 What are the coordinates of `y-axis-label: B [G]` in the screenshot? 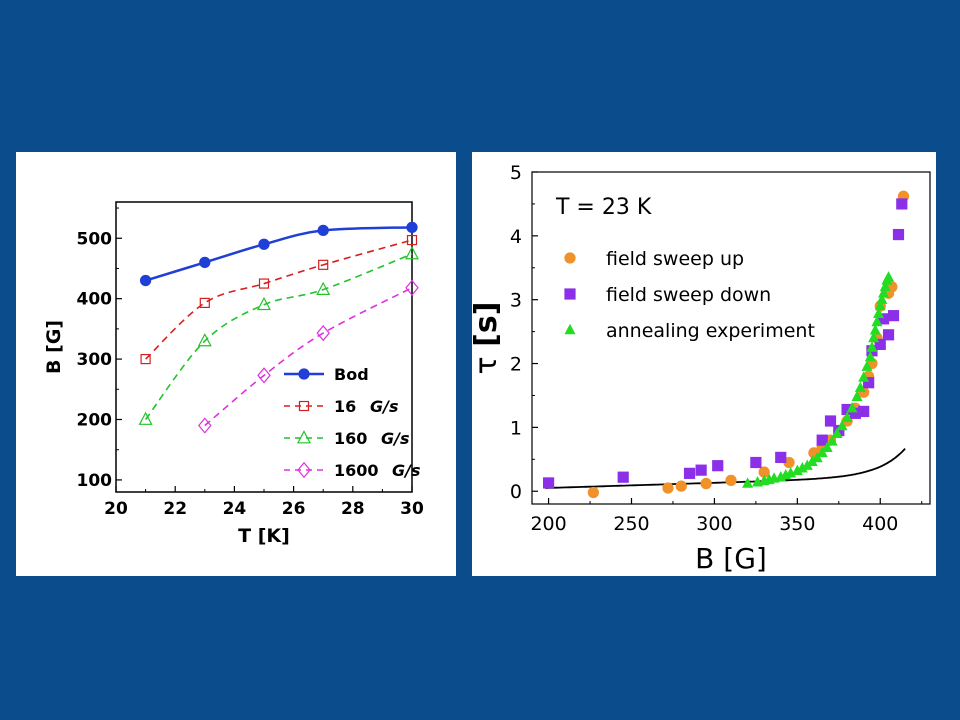 It's located at (54, 347).